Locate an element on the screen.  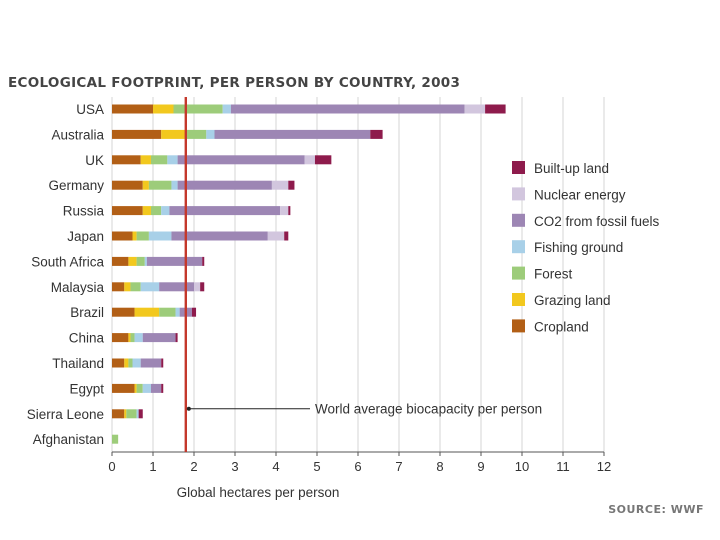
x-tick-label: 2 is located at coordinates (193, 466).